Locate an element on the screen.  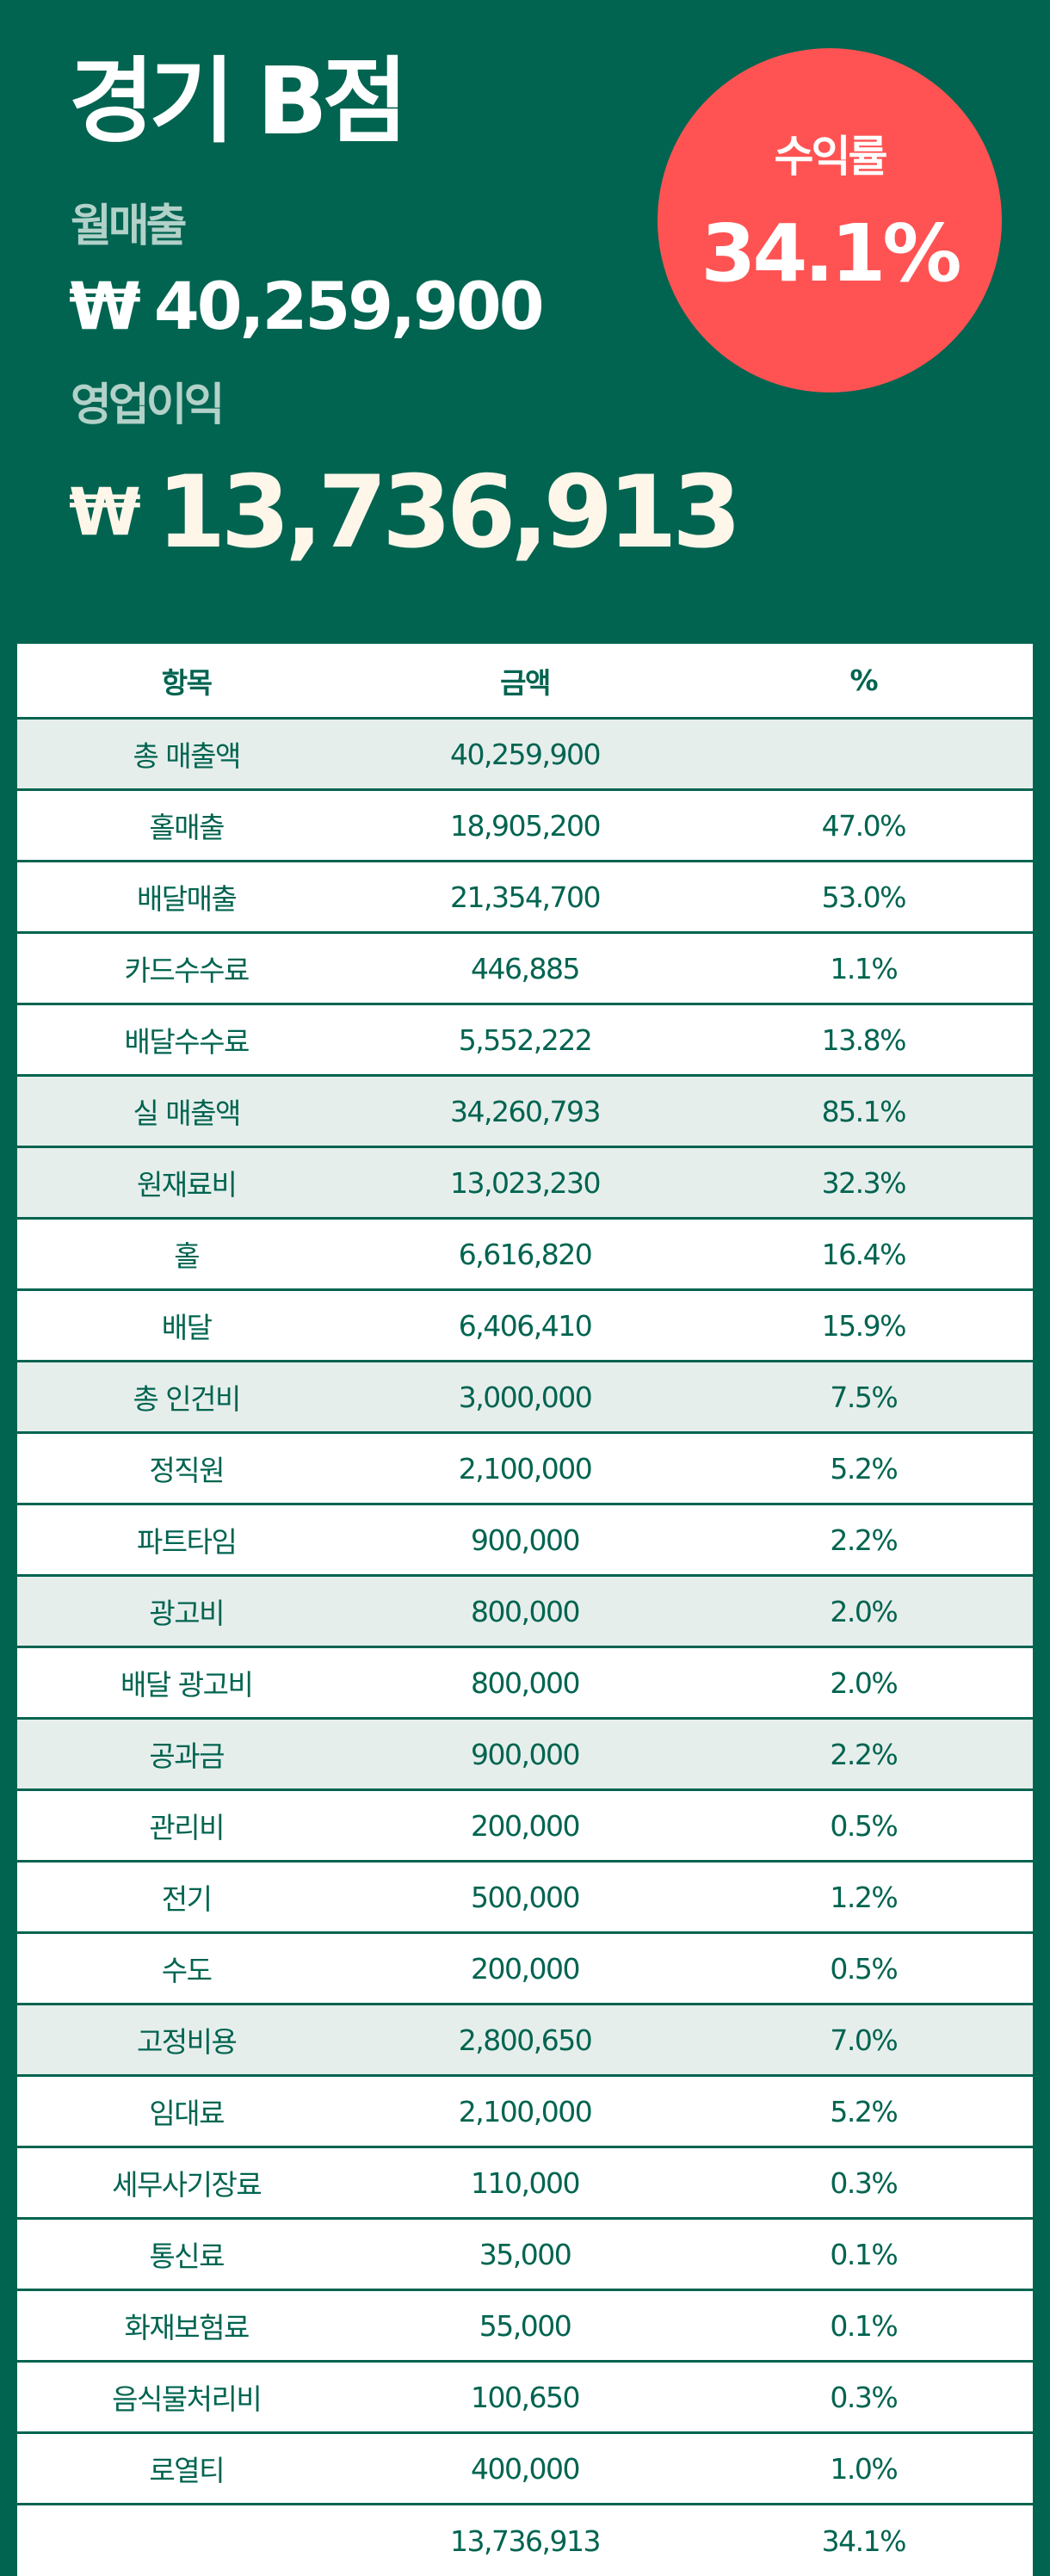
row-amount-cell: 100,650 is located at coordinates (524, 2397).